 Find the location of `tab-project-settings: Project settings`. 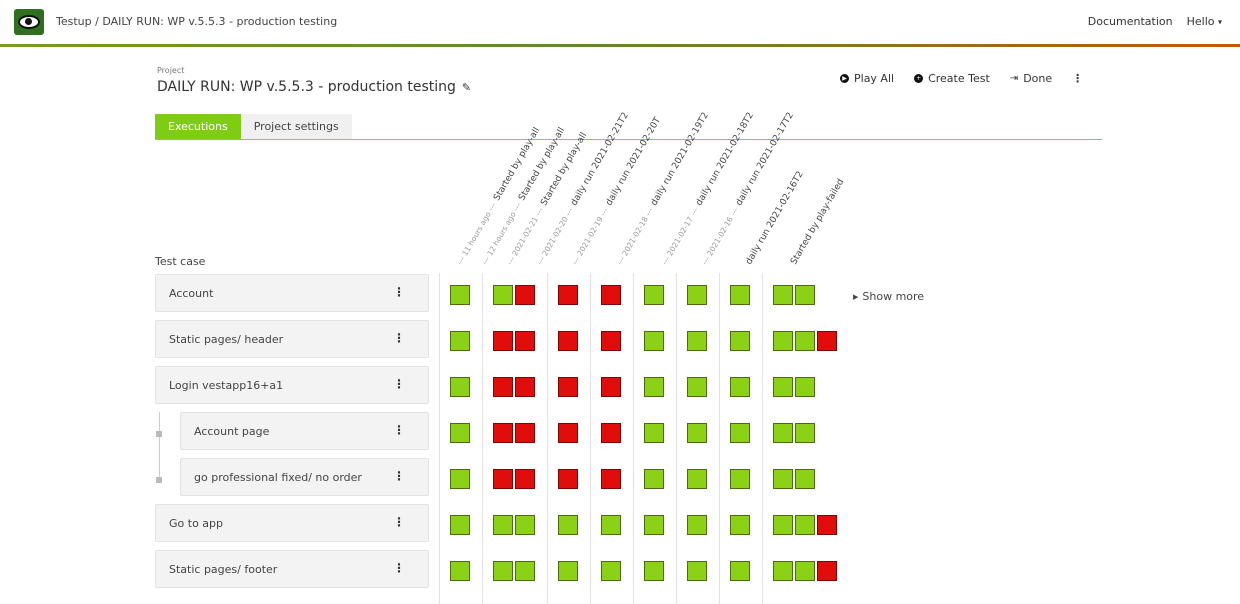

tab-project-settings: Project settings is located at coordinates (296, 127).